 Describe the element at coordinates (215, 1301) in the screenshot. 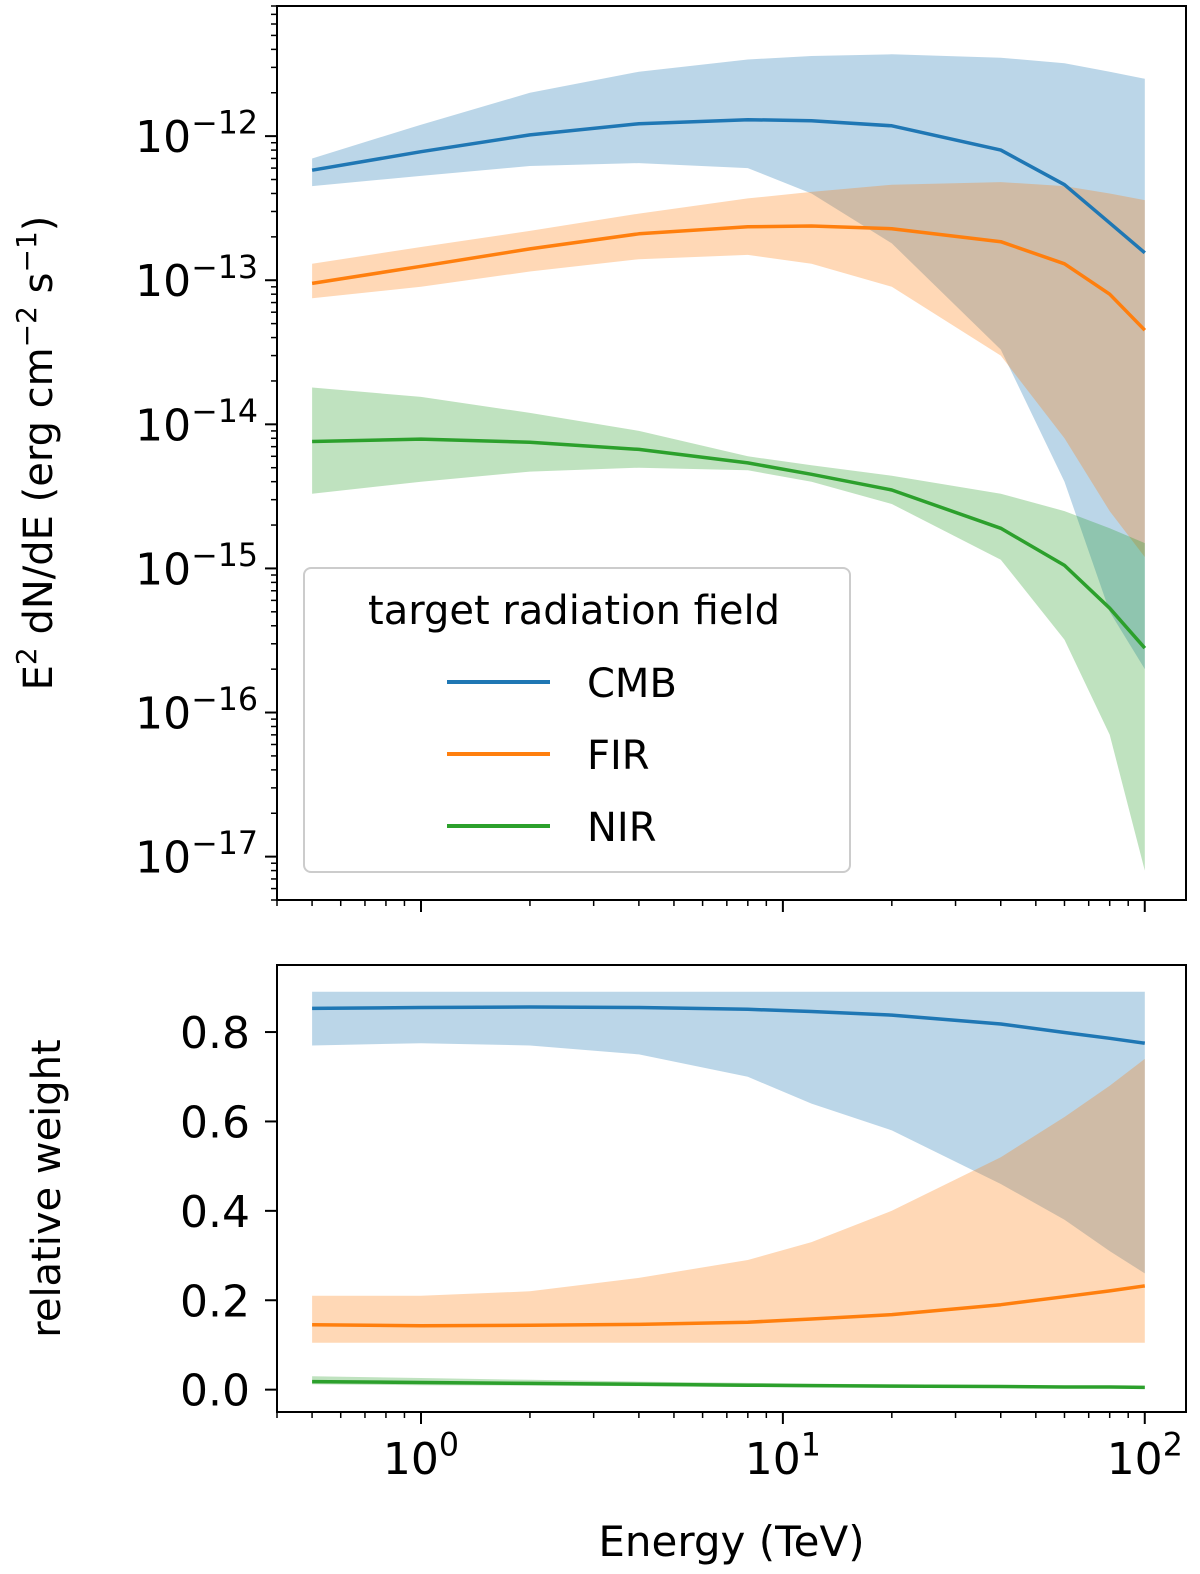

I see `y-tick-label: 0.2` at that location.